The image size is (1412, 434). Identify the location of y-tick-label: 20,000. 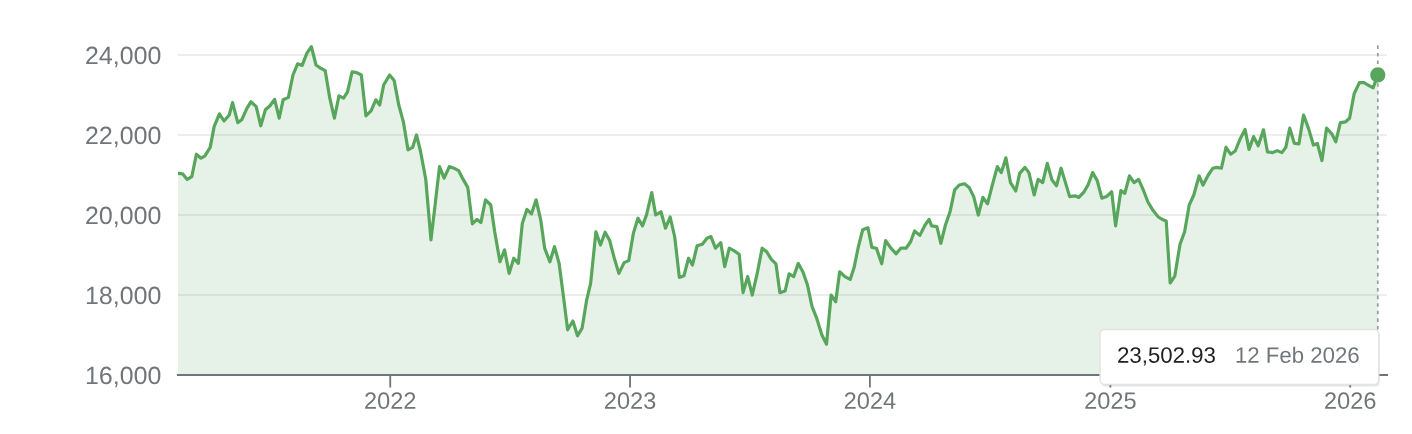
(123, 217).